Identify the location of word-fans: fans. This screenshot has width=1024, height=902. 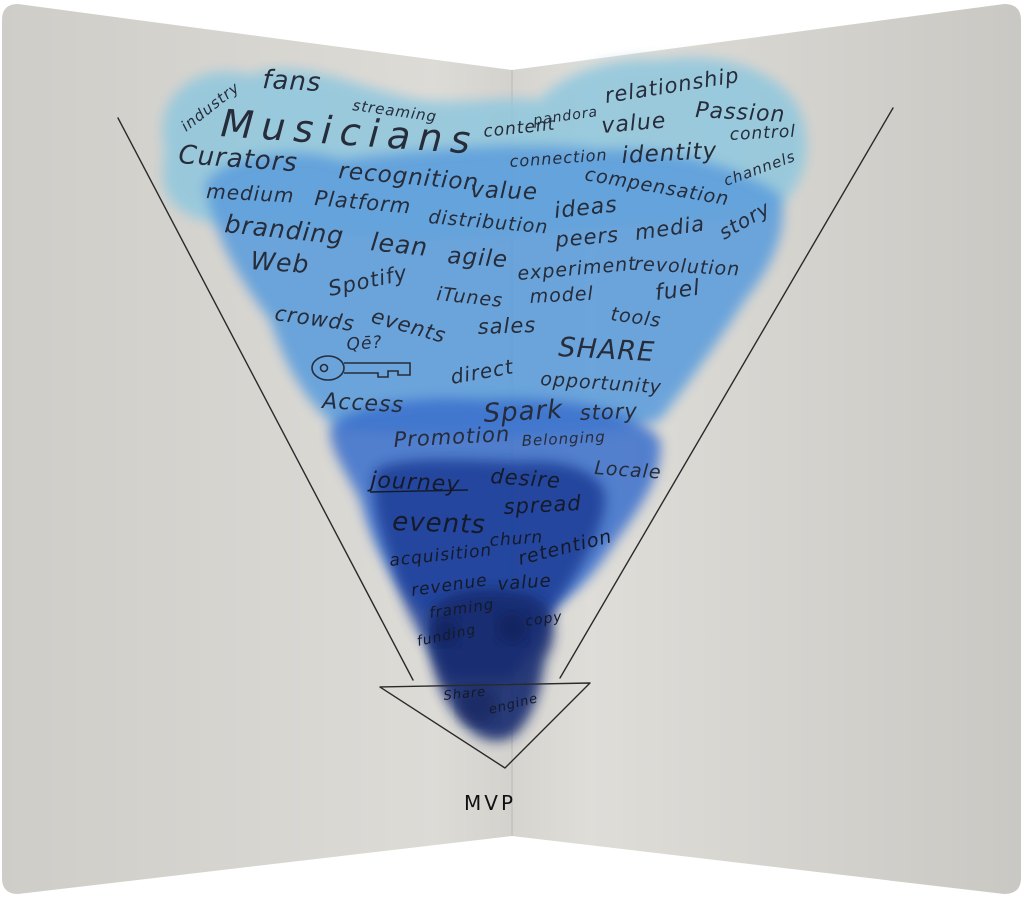
(292, 81).